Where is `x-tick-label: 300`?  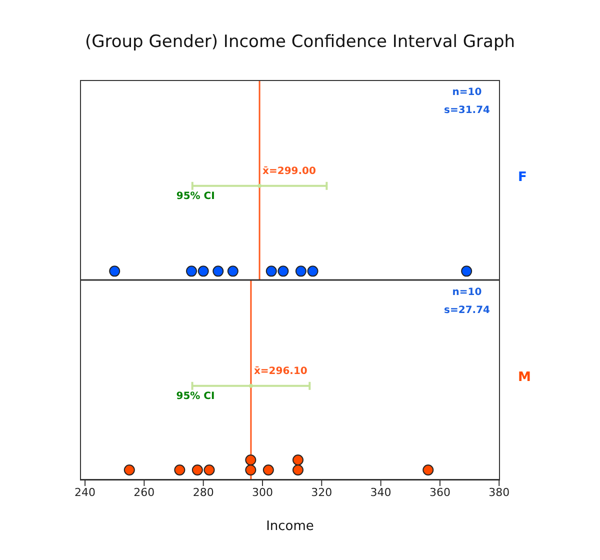
x-tick-label: 300 is located at coordinates (262, 492).